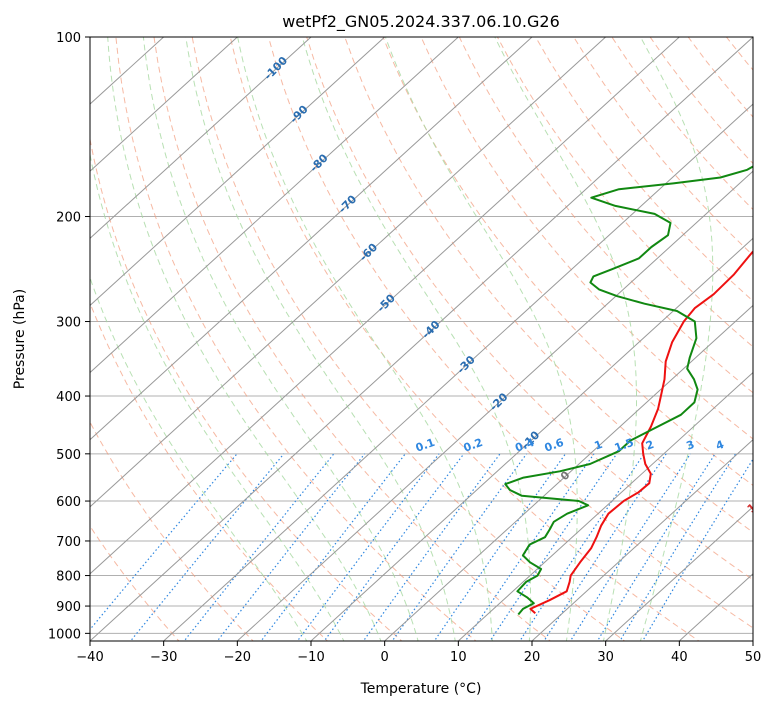  What do you see at coordinates (691, 445) in the screenshot?
I see `mixing-ratio-label: 3` at bounding box center [691, 445].